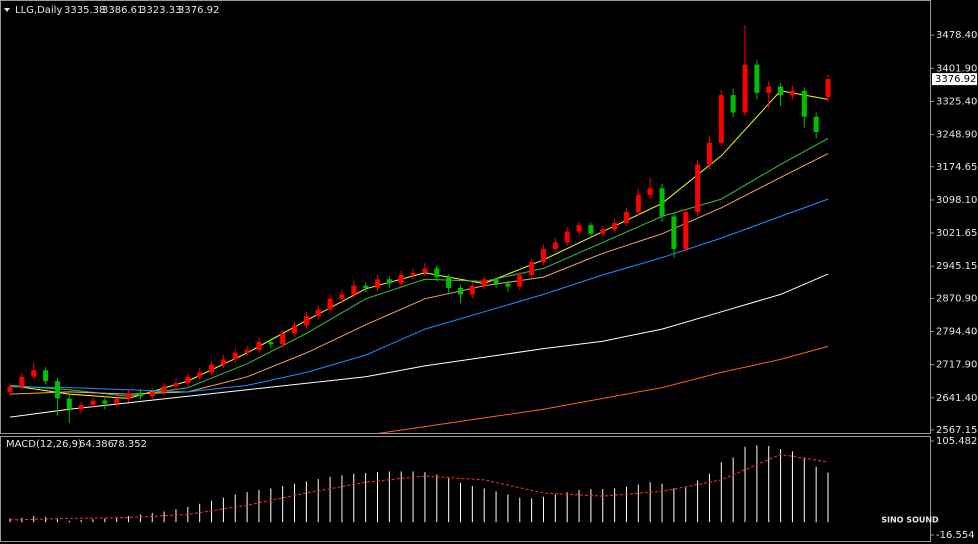 The height and width of the screenshot is (544, 978). I want to click on y-tick-label: 3174.65, so click(956, 167).